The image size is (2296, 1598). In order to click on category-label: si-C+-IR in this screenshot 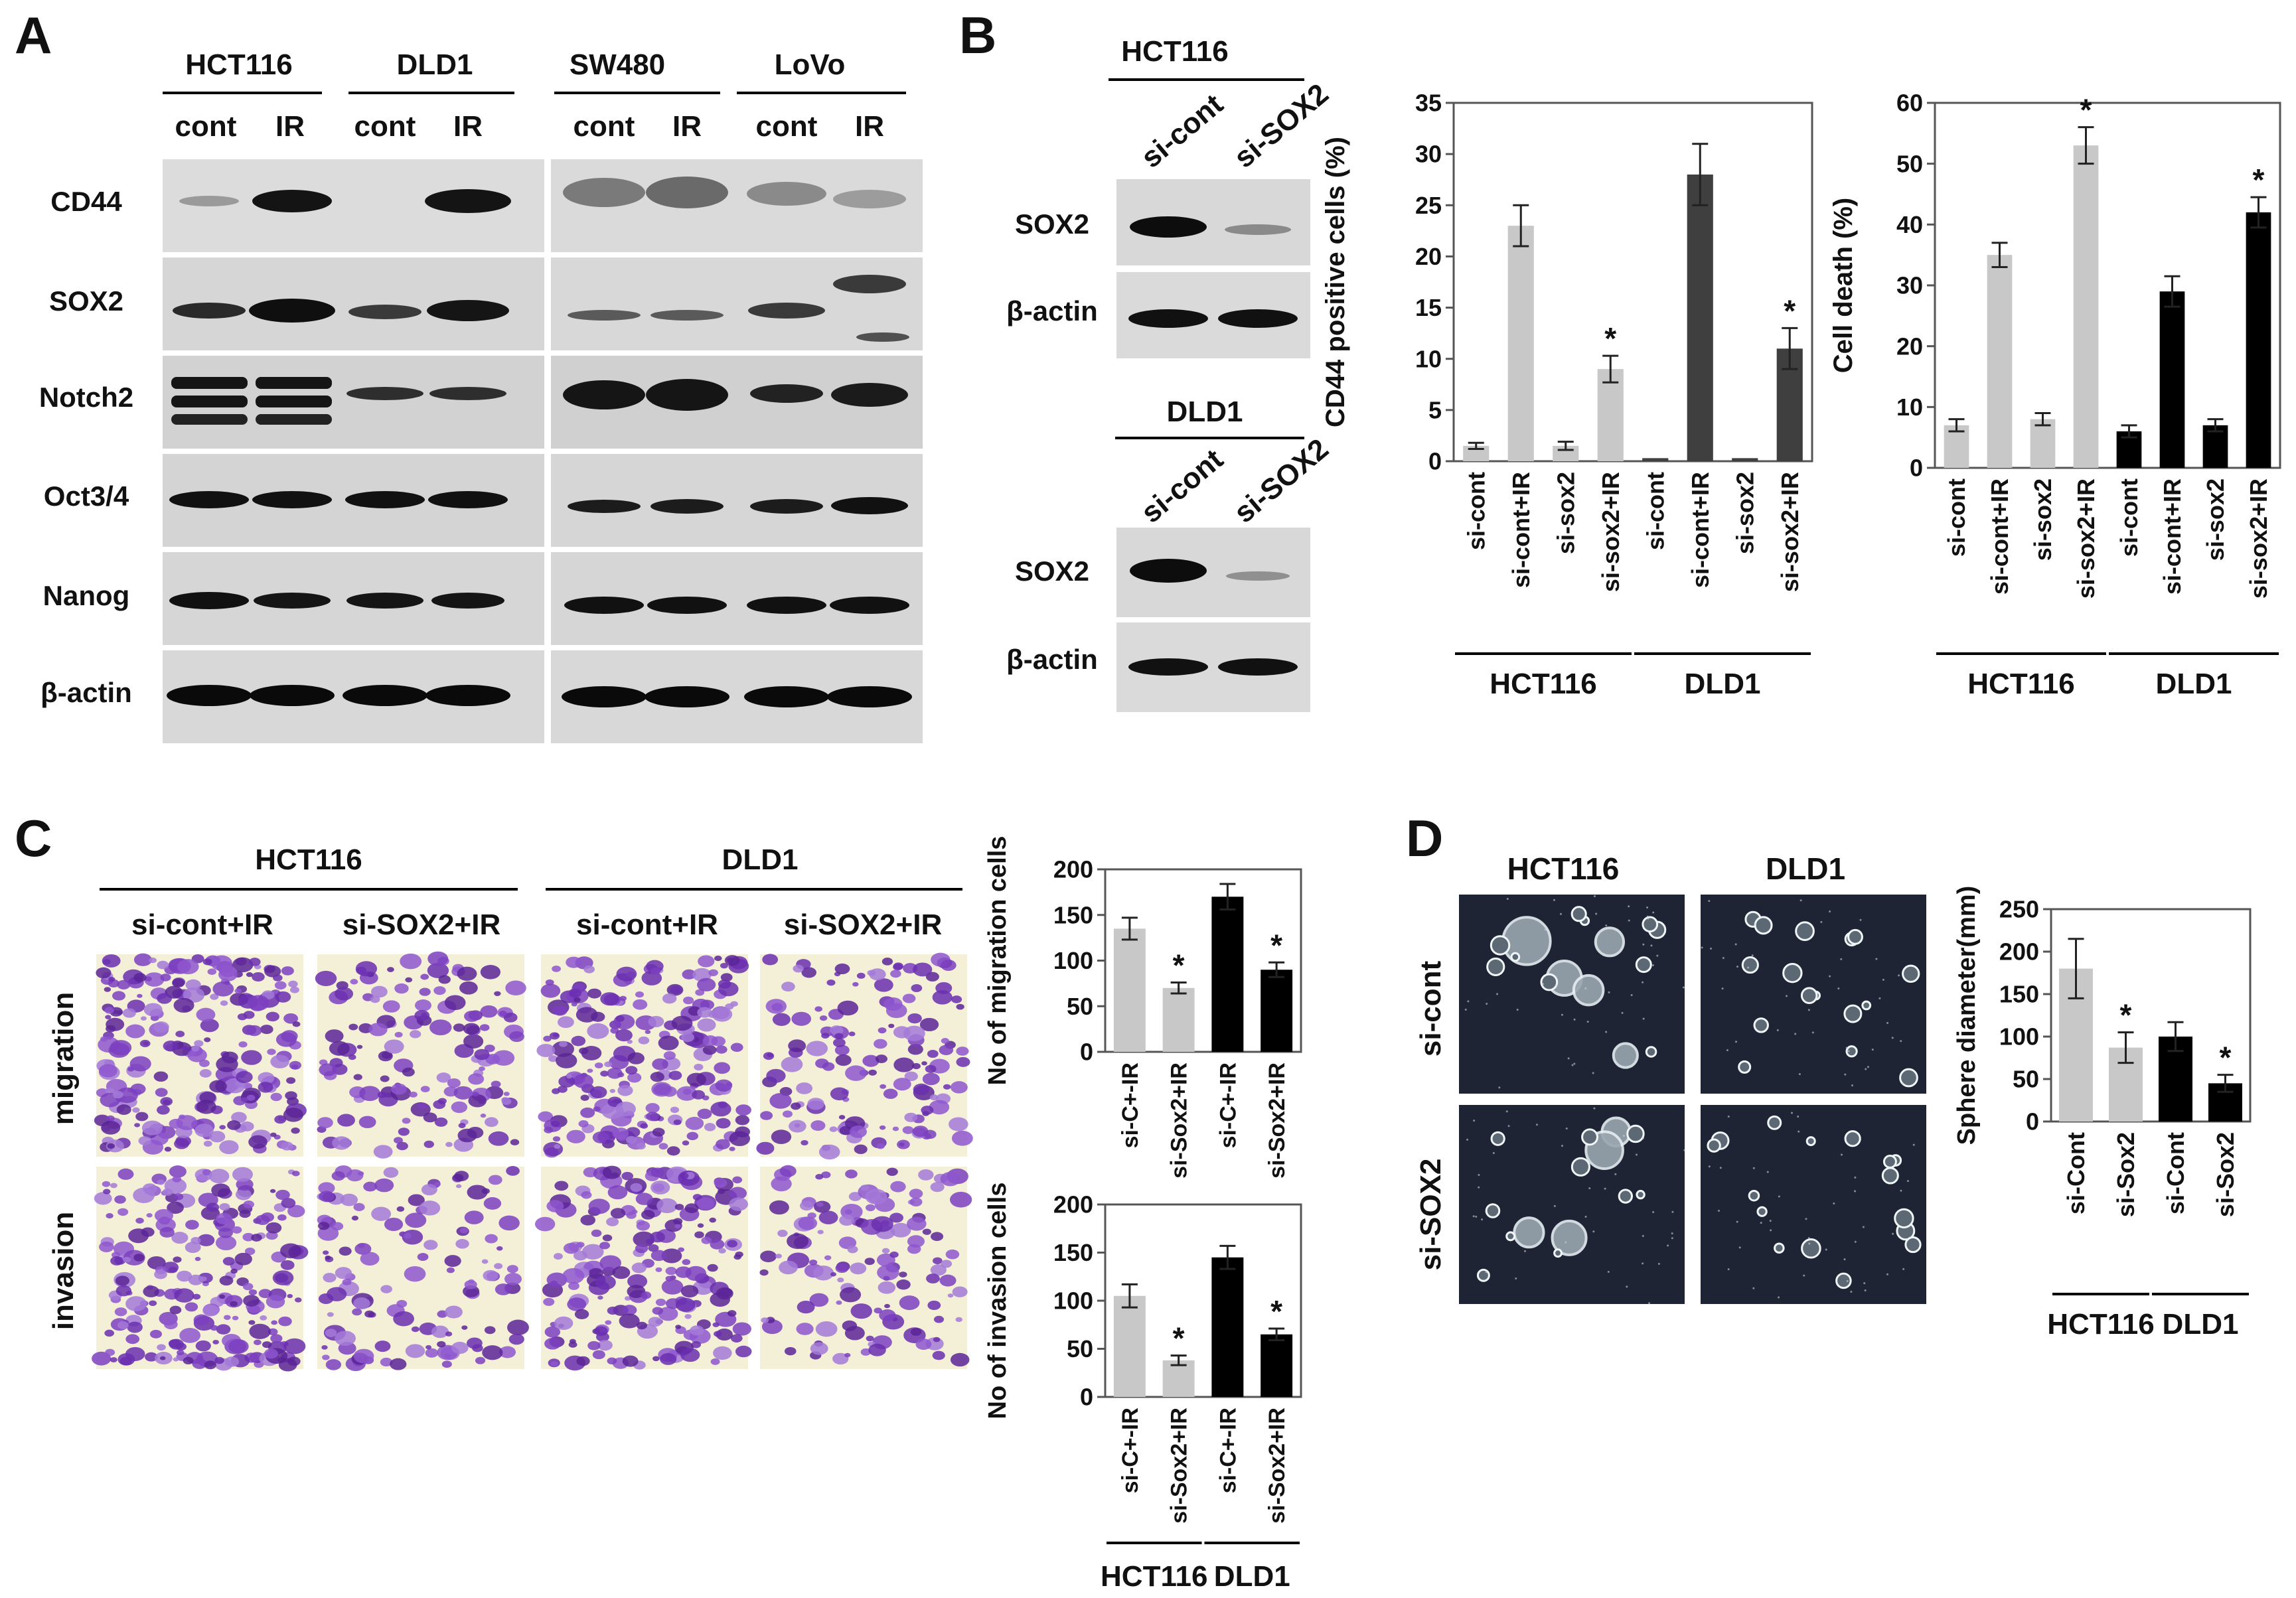, I will do `click(1228, 1105)`.